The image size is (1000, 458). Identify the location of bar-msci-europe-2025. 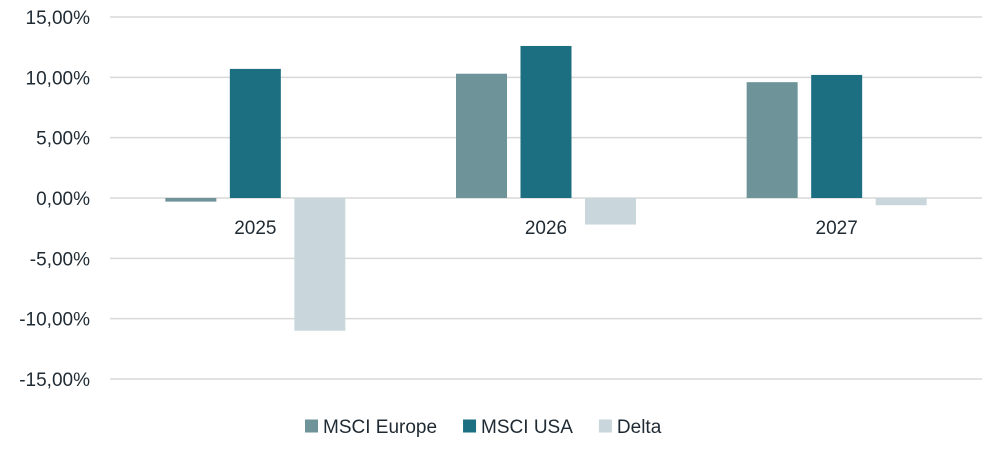
(191, 200).